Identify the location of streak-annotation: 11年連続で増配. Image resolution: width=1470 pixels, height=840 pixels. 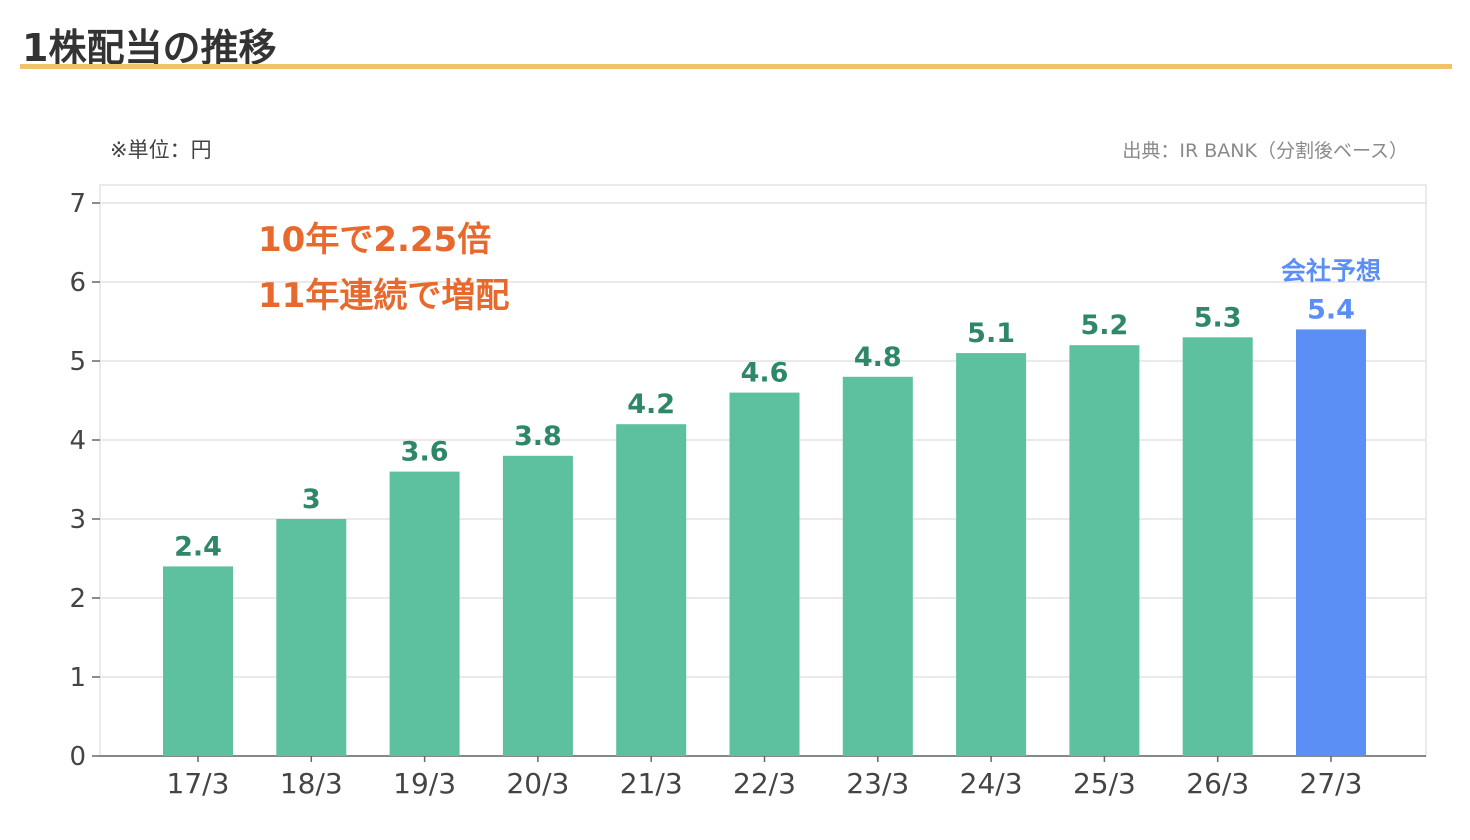
(384, 296).